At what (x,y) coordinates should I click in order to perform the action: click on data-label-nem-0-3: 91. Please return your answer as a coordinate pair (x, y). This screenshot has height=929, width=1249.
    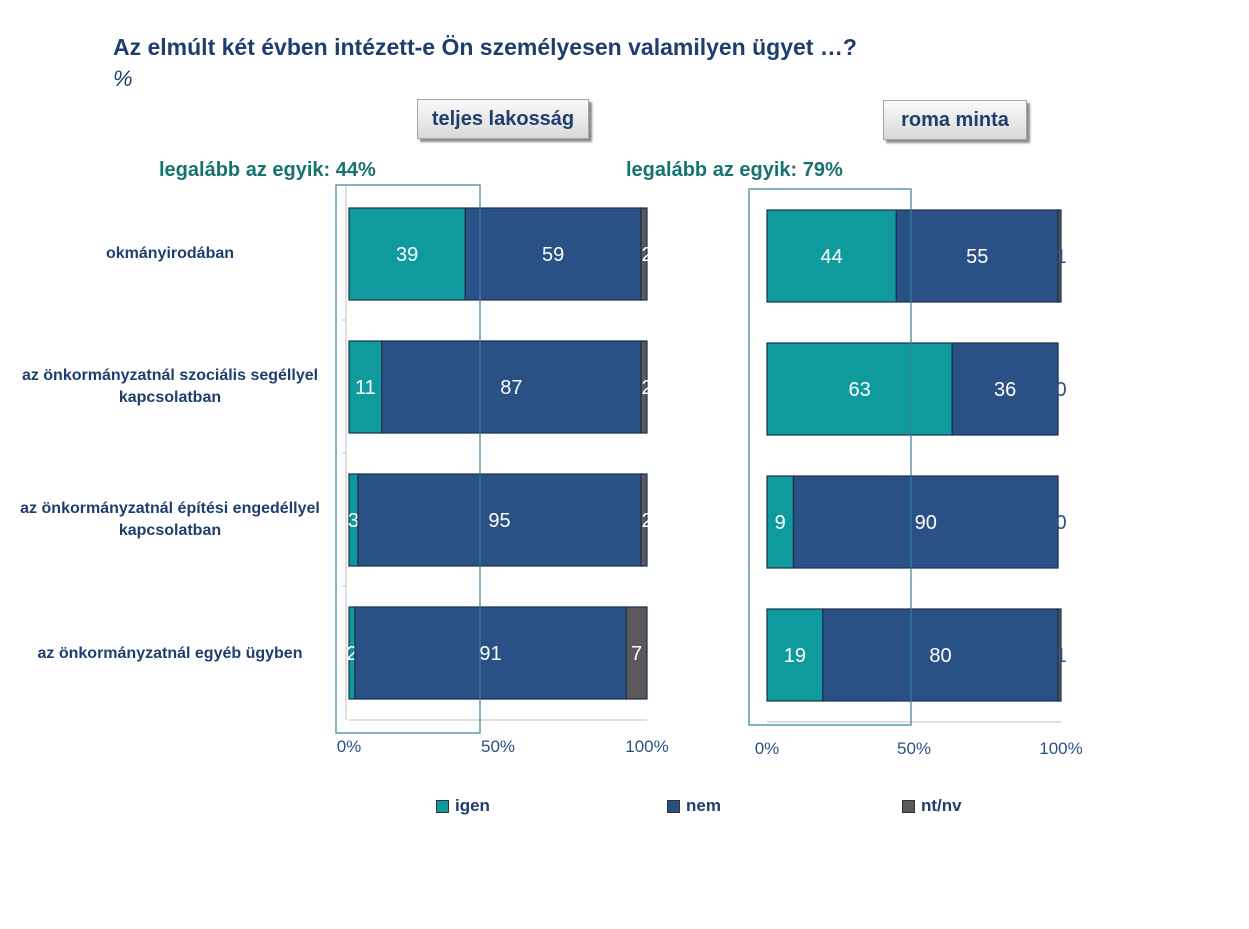
    Looking at the image, I should click on (490, 654).